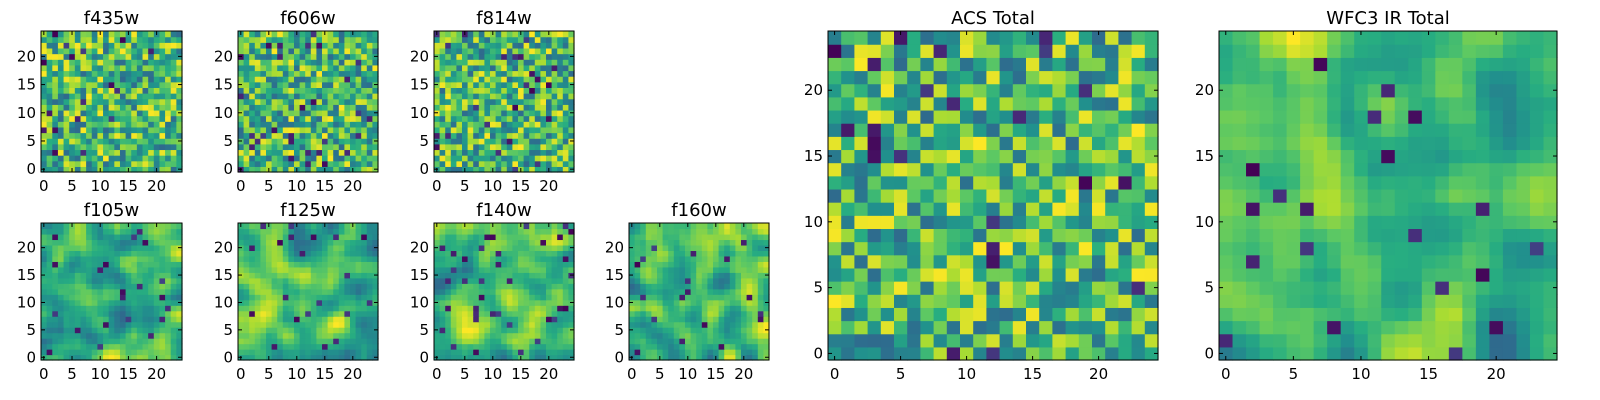 The image size is (1600, 400). I want to click on y-tick-label: 15, so click(223, 85).